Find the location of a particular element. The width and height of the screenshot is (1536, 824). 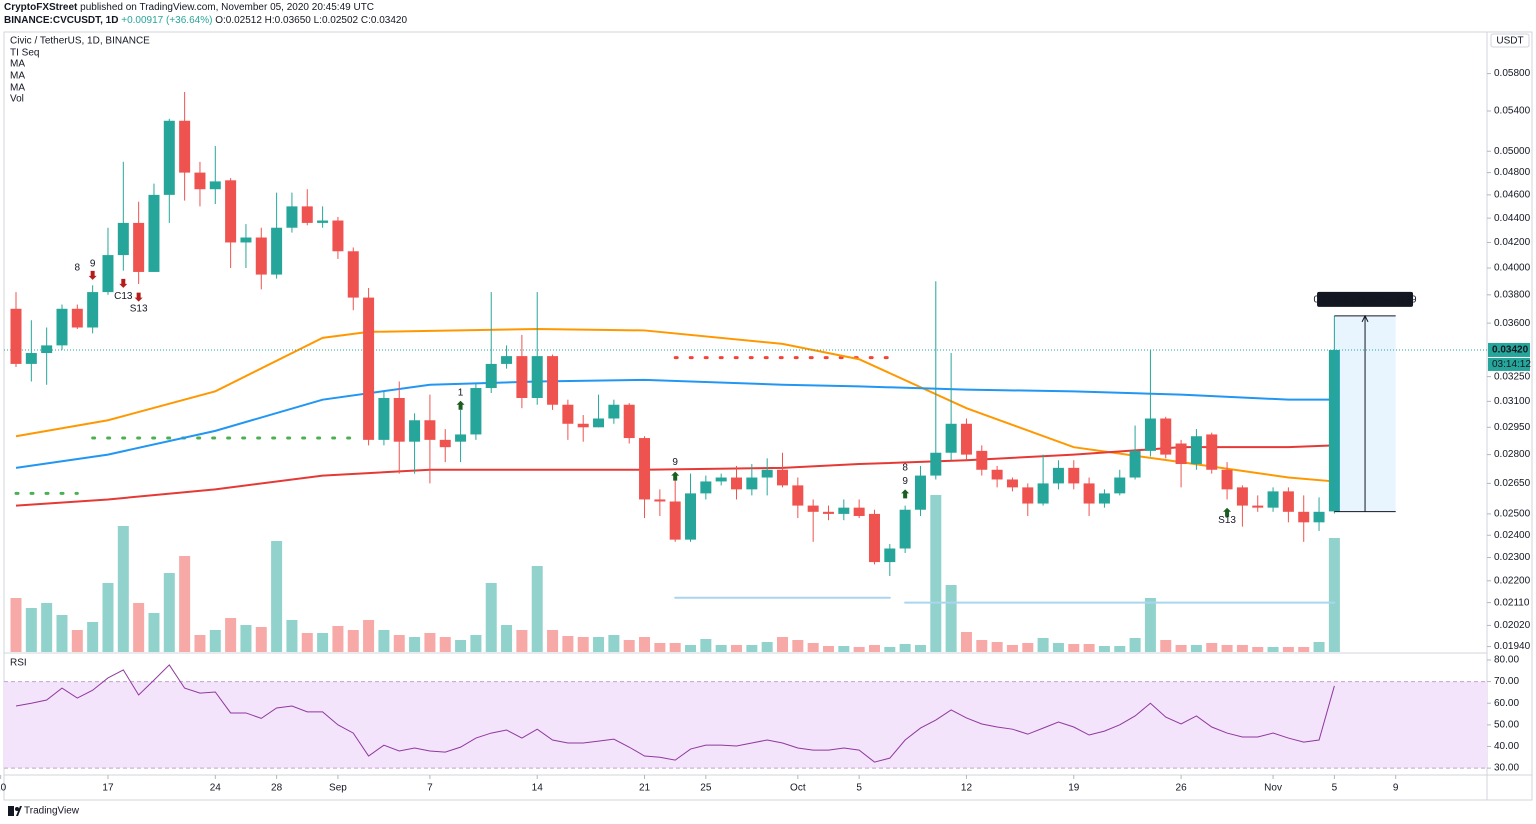

countdown-box is located at coordinates (1509, 364).